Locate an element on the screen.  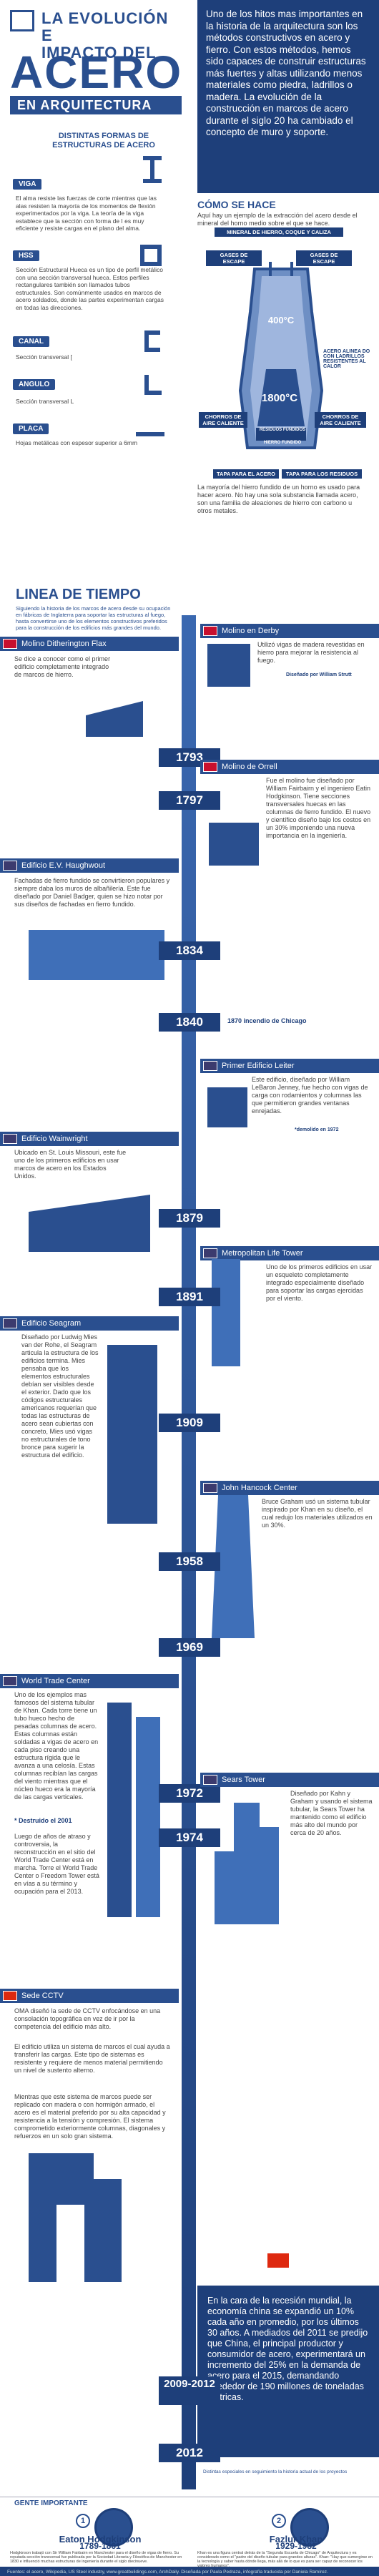
wainwright-illustration is located at coordinates (89, 1223).